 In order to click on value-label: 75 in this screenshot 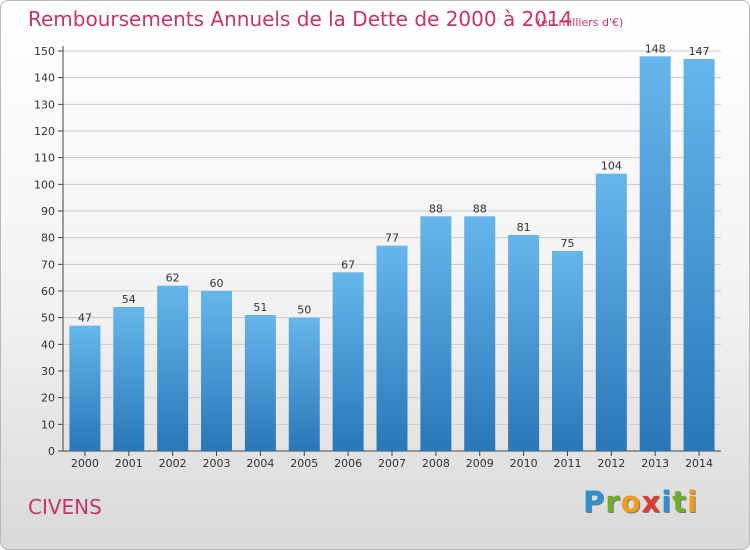, I will do `click(567, 243)`.